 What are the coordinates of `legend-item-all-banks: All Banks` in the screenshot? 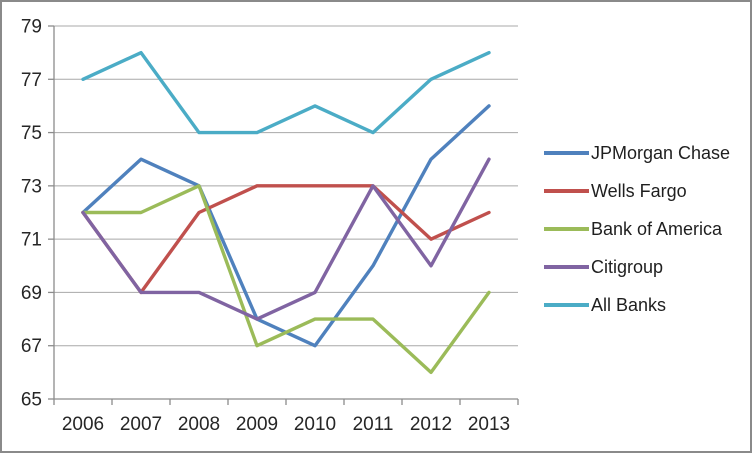 It's located at (637, 305).